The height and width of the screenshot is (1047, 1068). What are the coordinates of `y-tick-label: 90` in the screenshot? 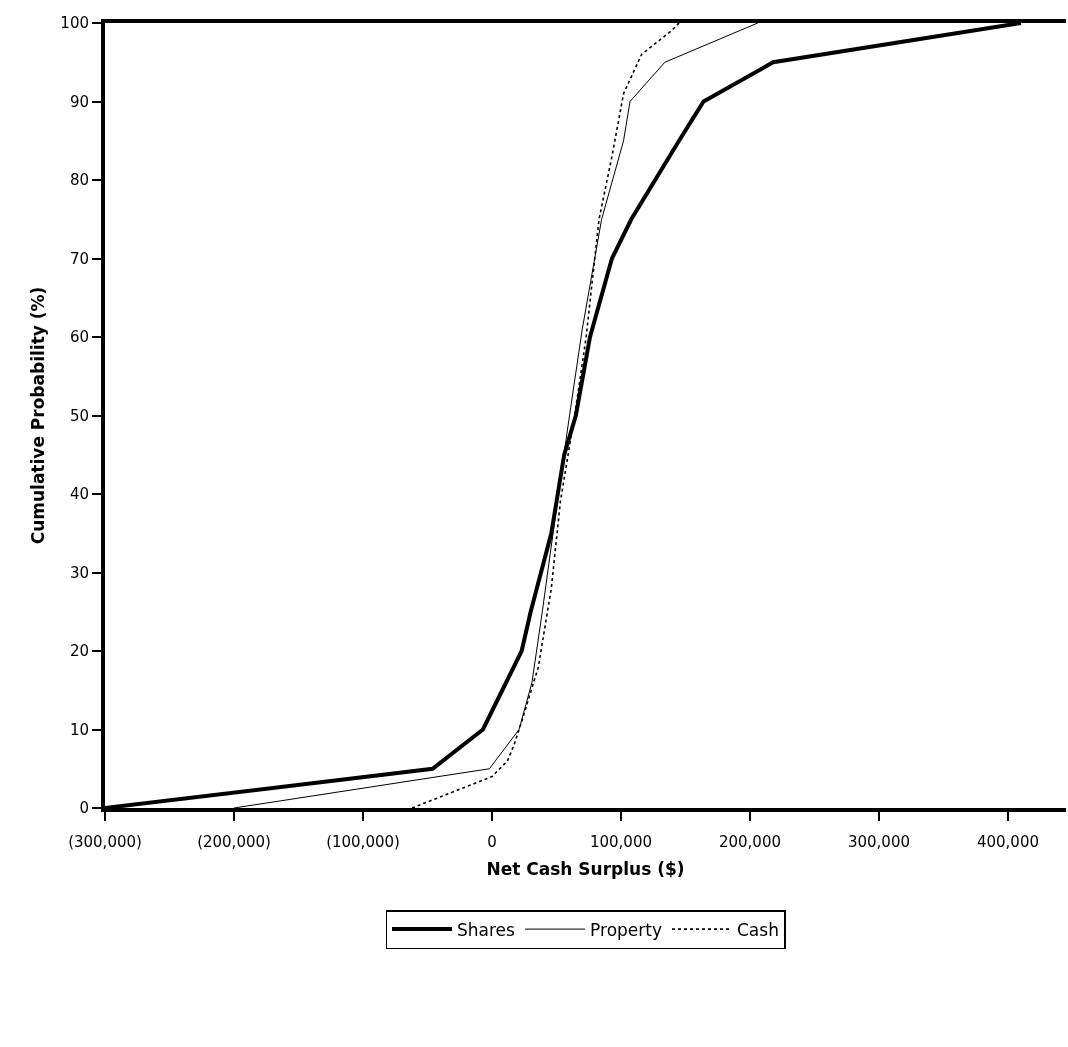 It's located at (79, 101).